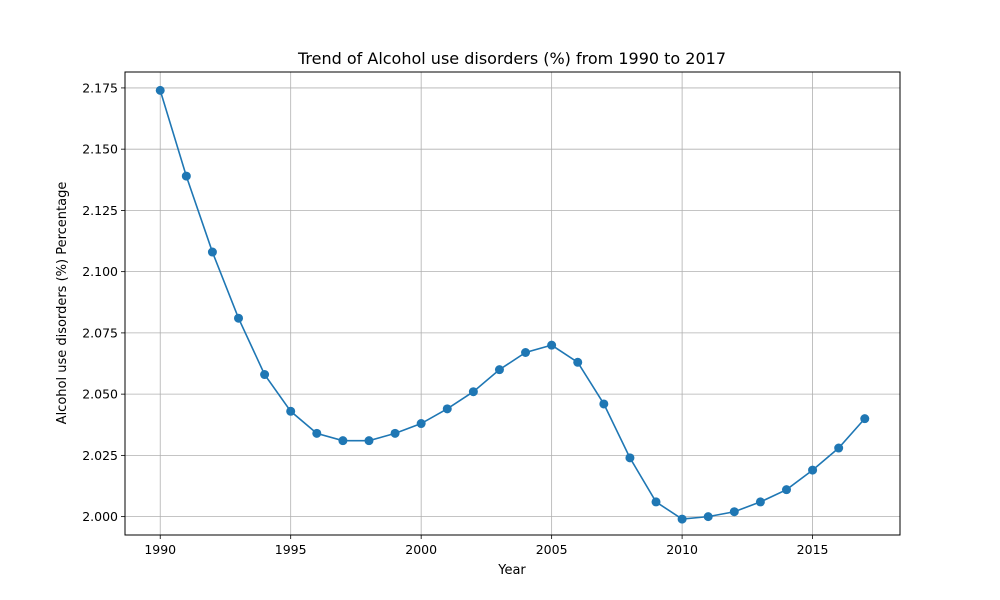 Image resolution: width=1000 pixels, height=600 pixels. What do you see at coordinates (100, 455) in the screenshot?
I see `y-tick-label: 2.025` at bounding box center [100, 455].